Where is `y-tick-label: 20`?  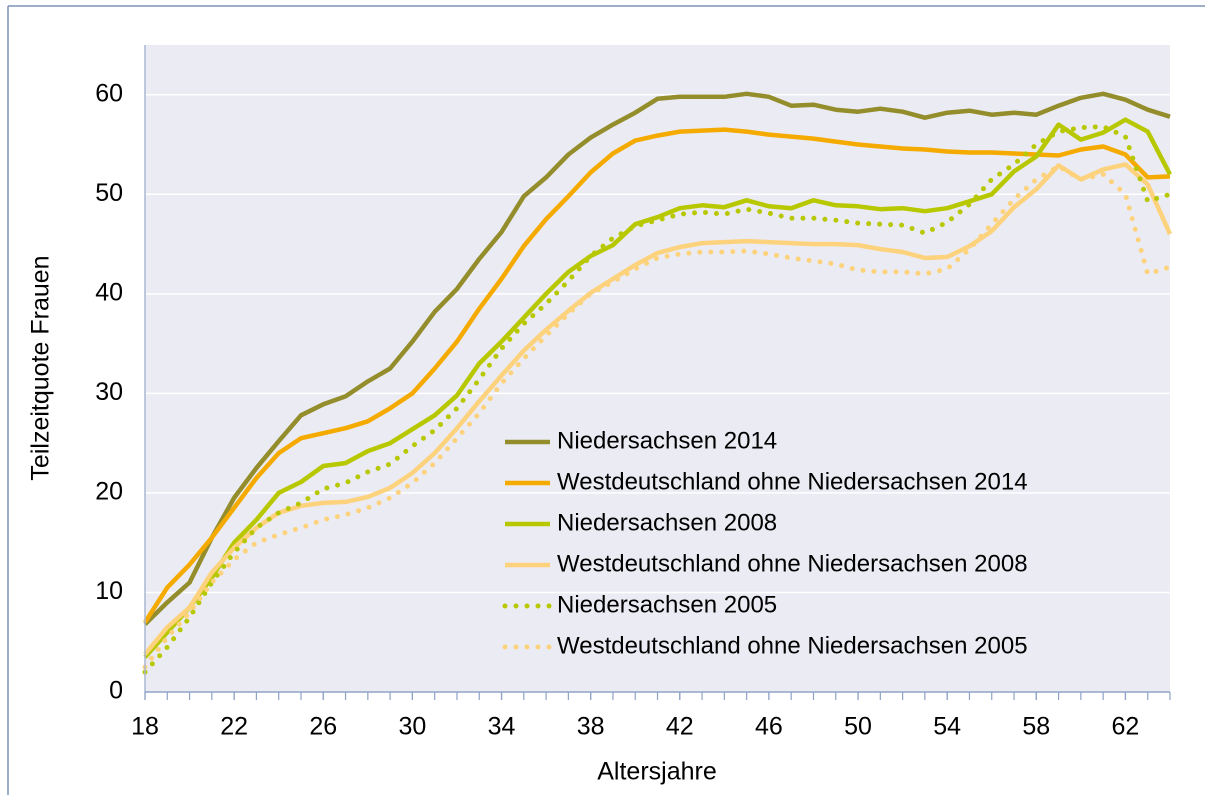
y-tick-label: 20 is located at coordinates (109, 492).